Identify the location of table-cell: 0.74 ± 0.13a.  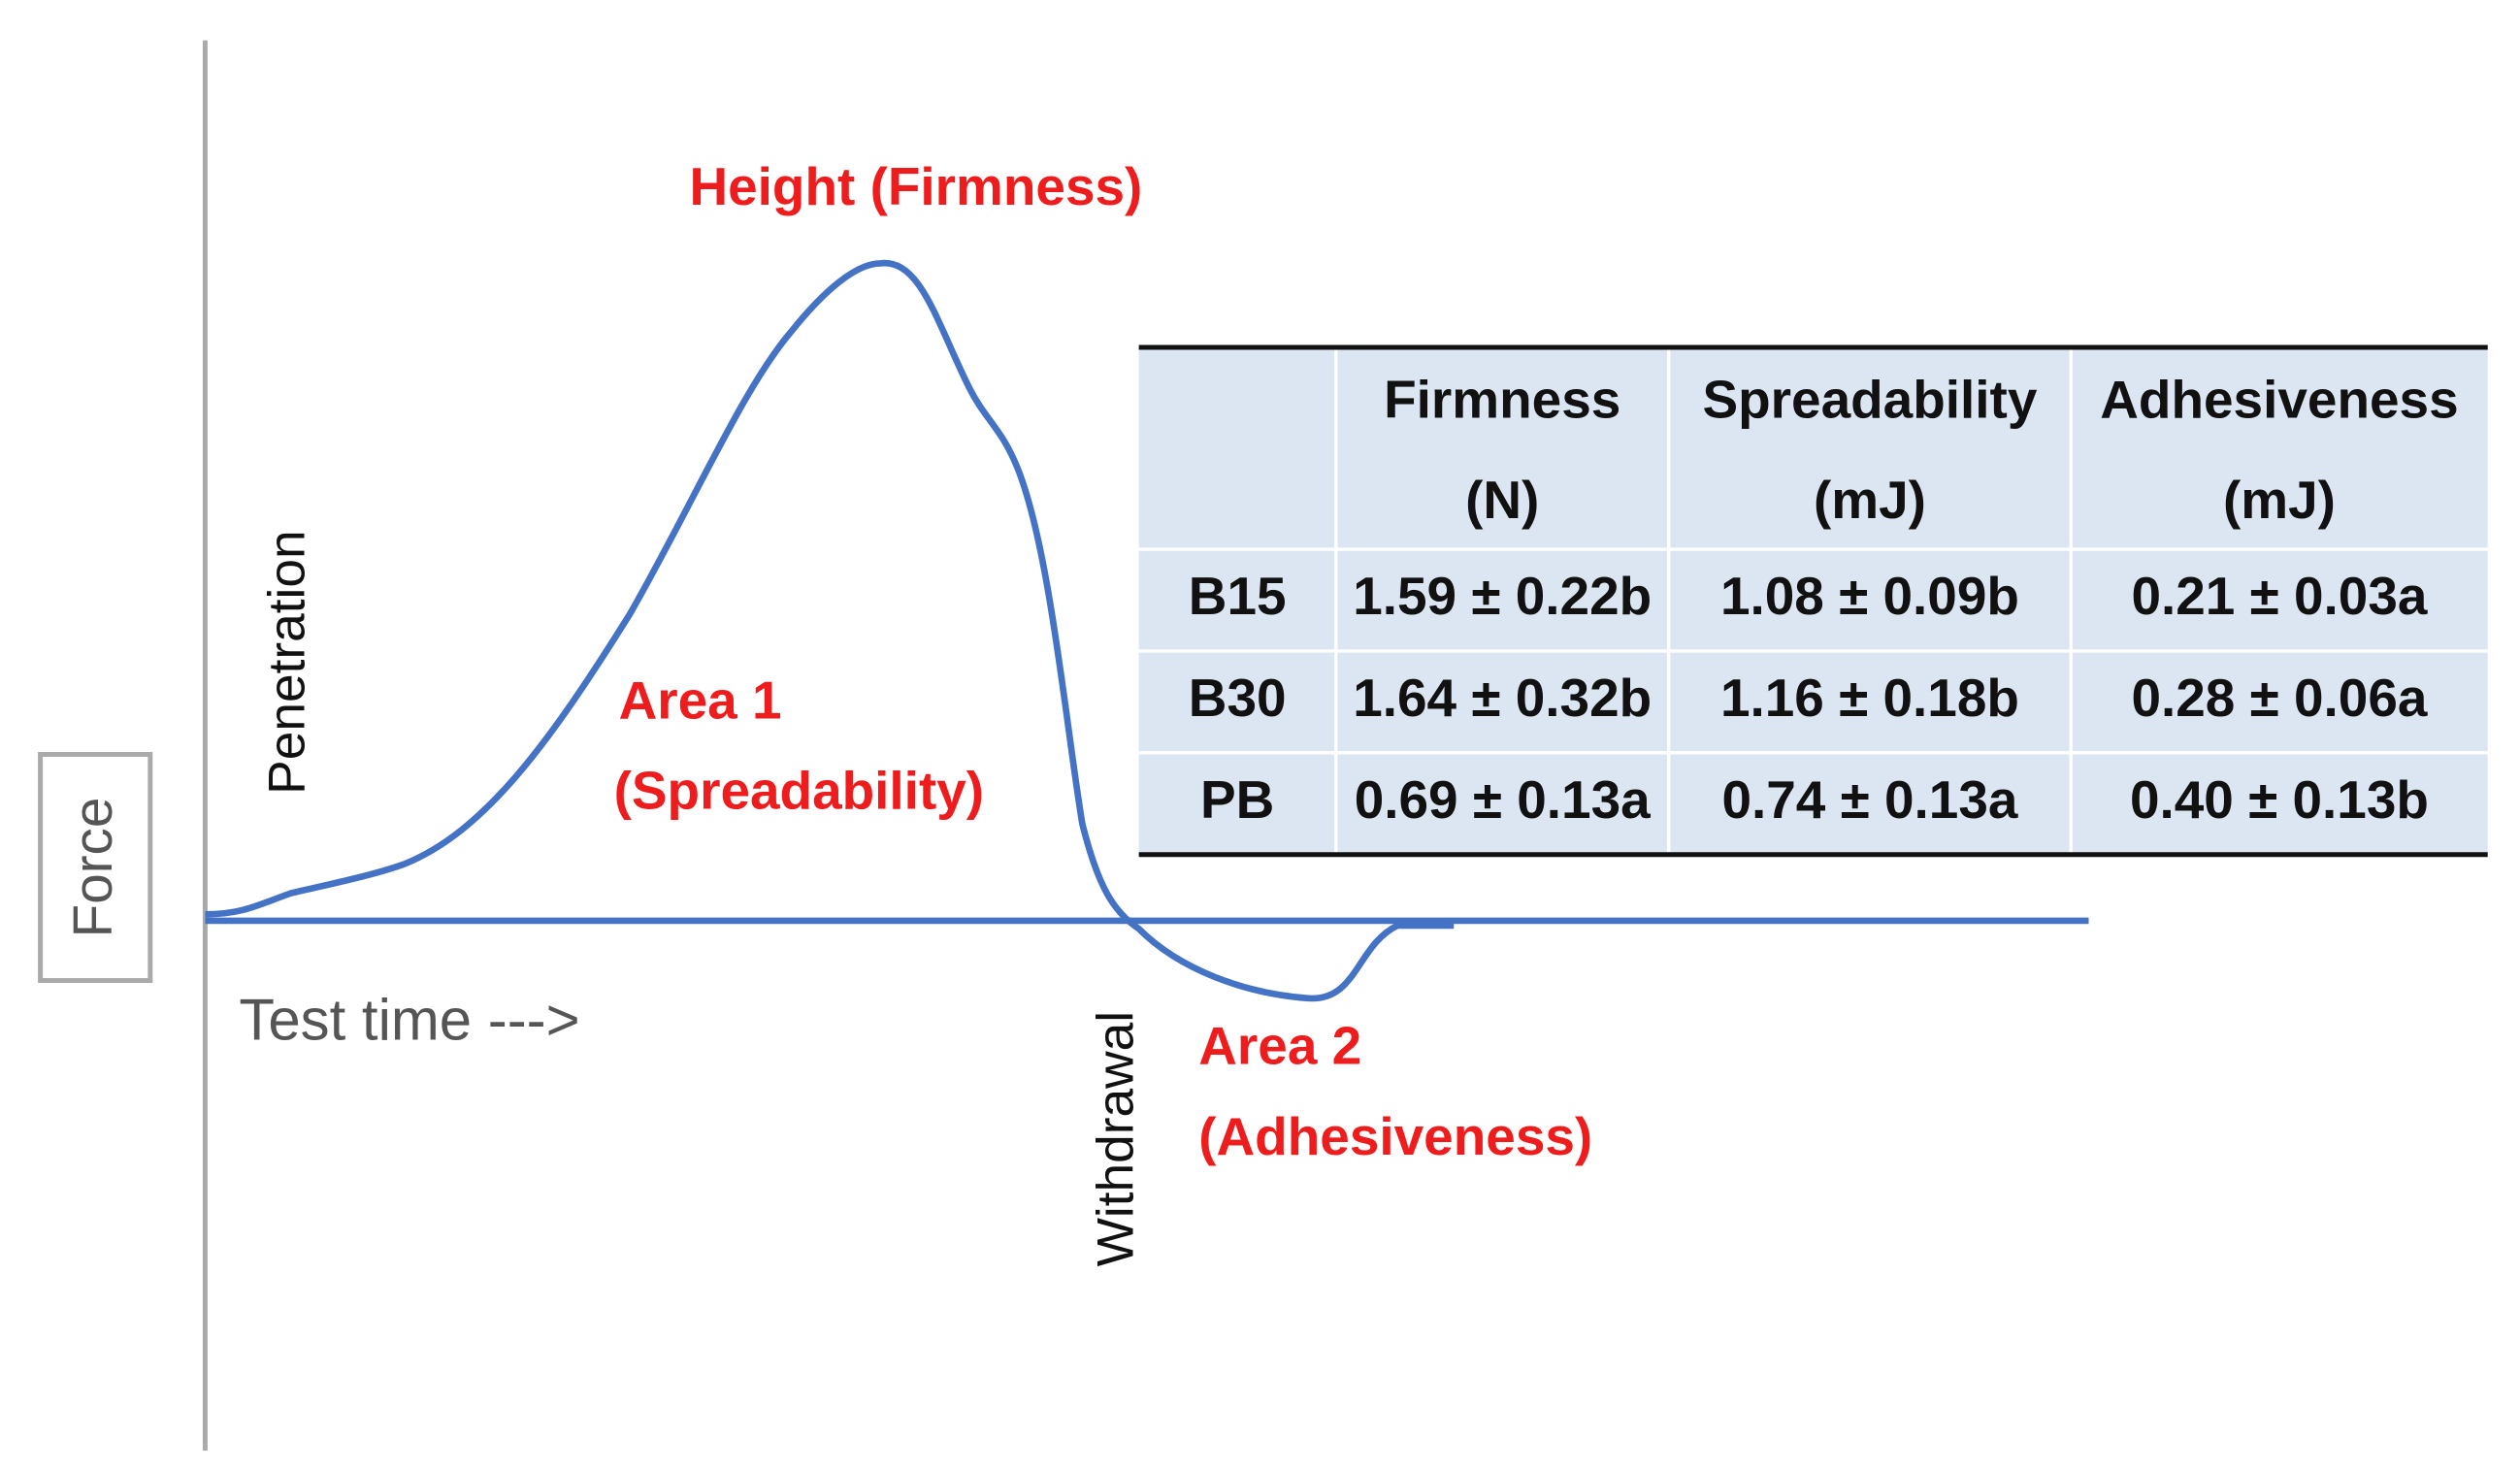
(1869, 799).